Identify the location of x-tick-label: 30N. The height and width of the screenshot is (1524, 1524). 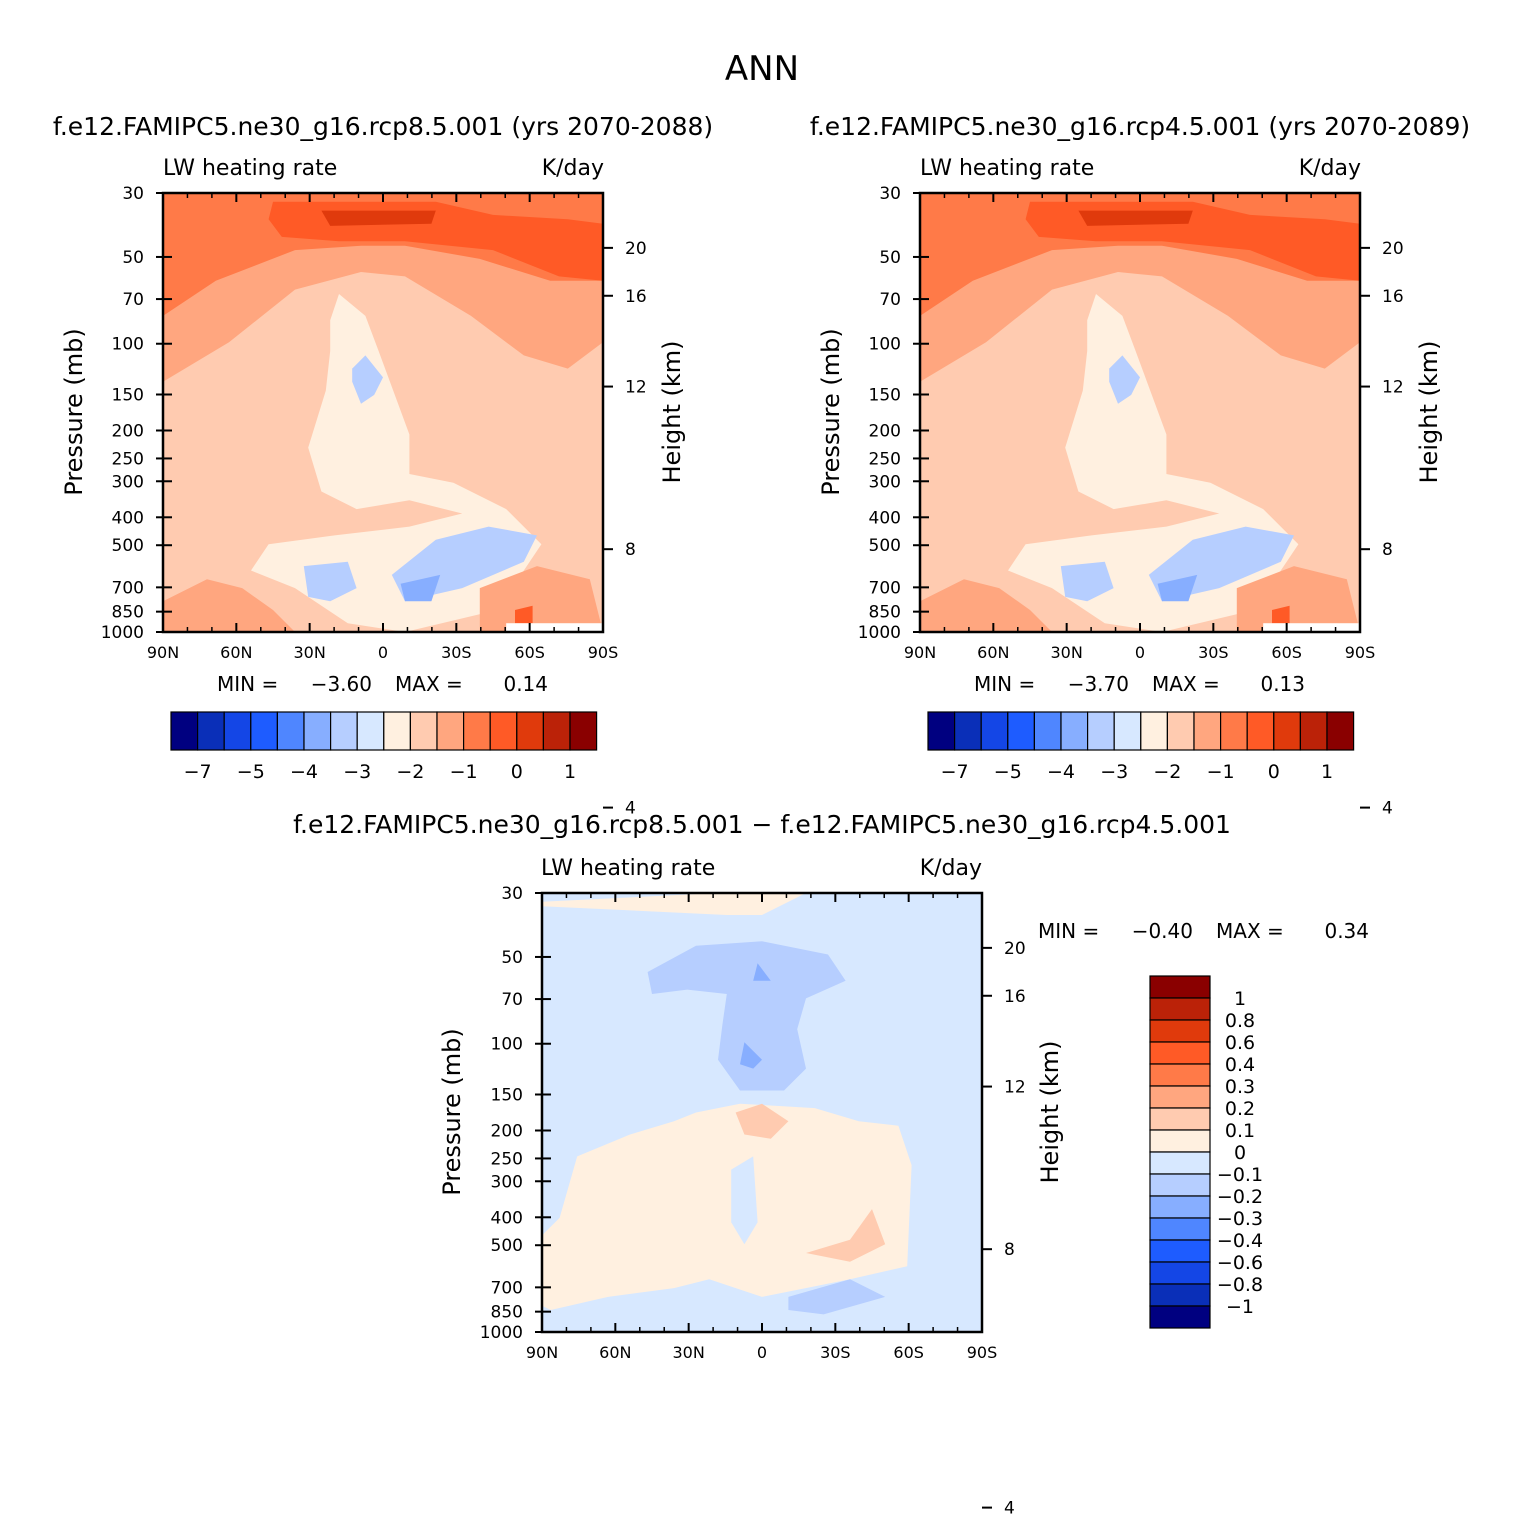
(310, 652).